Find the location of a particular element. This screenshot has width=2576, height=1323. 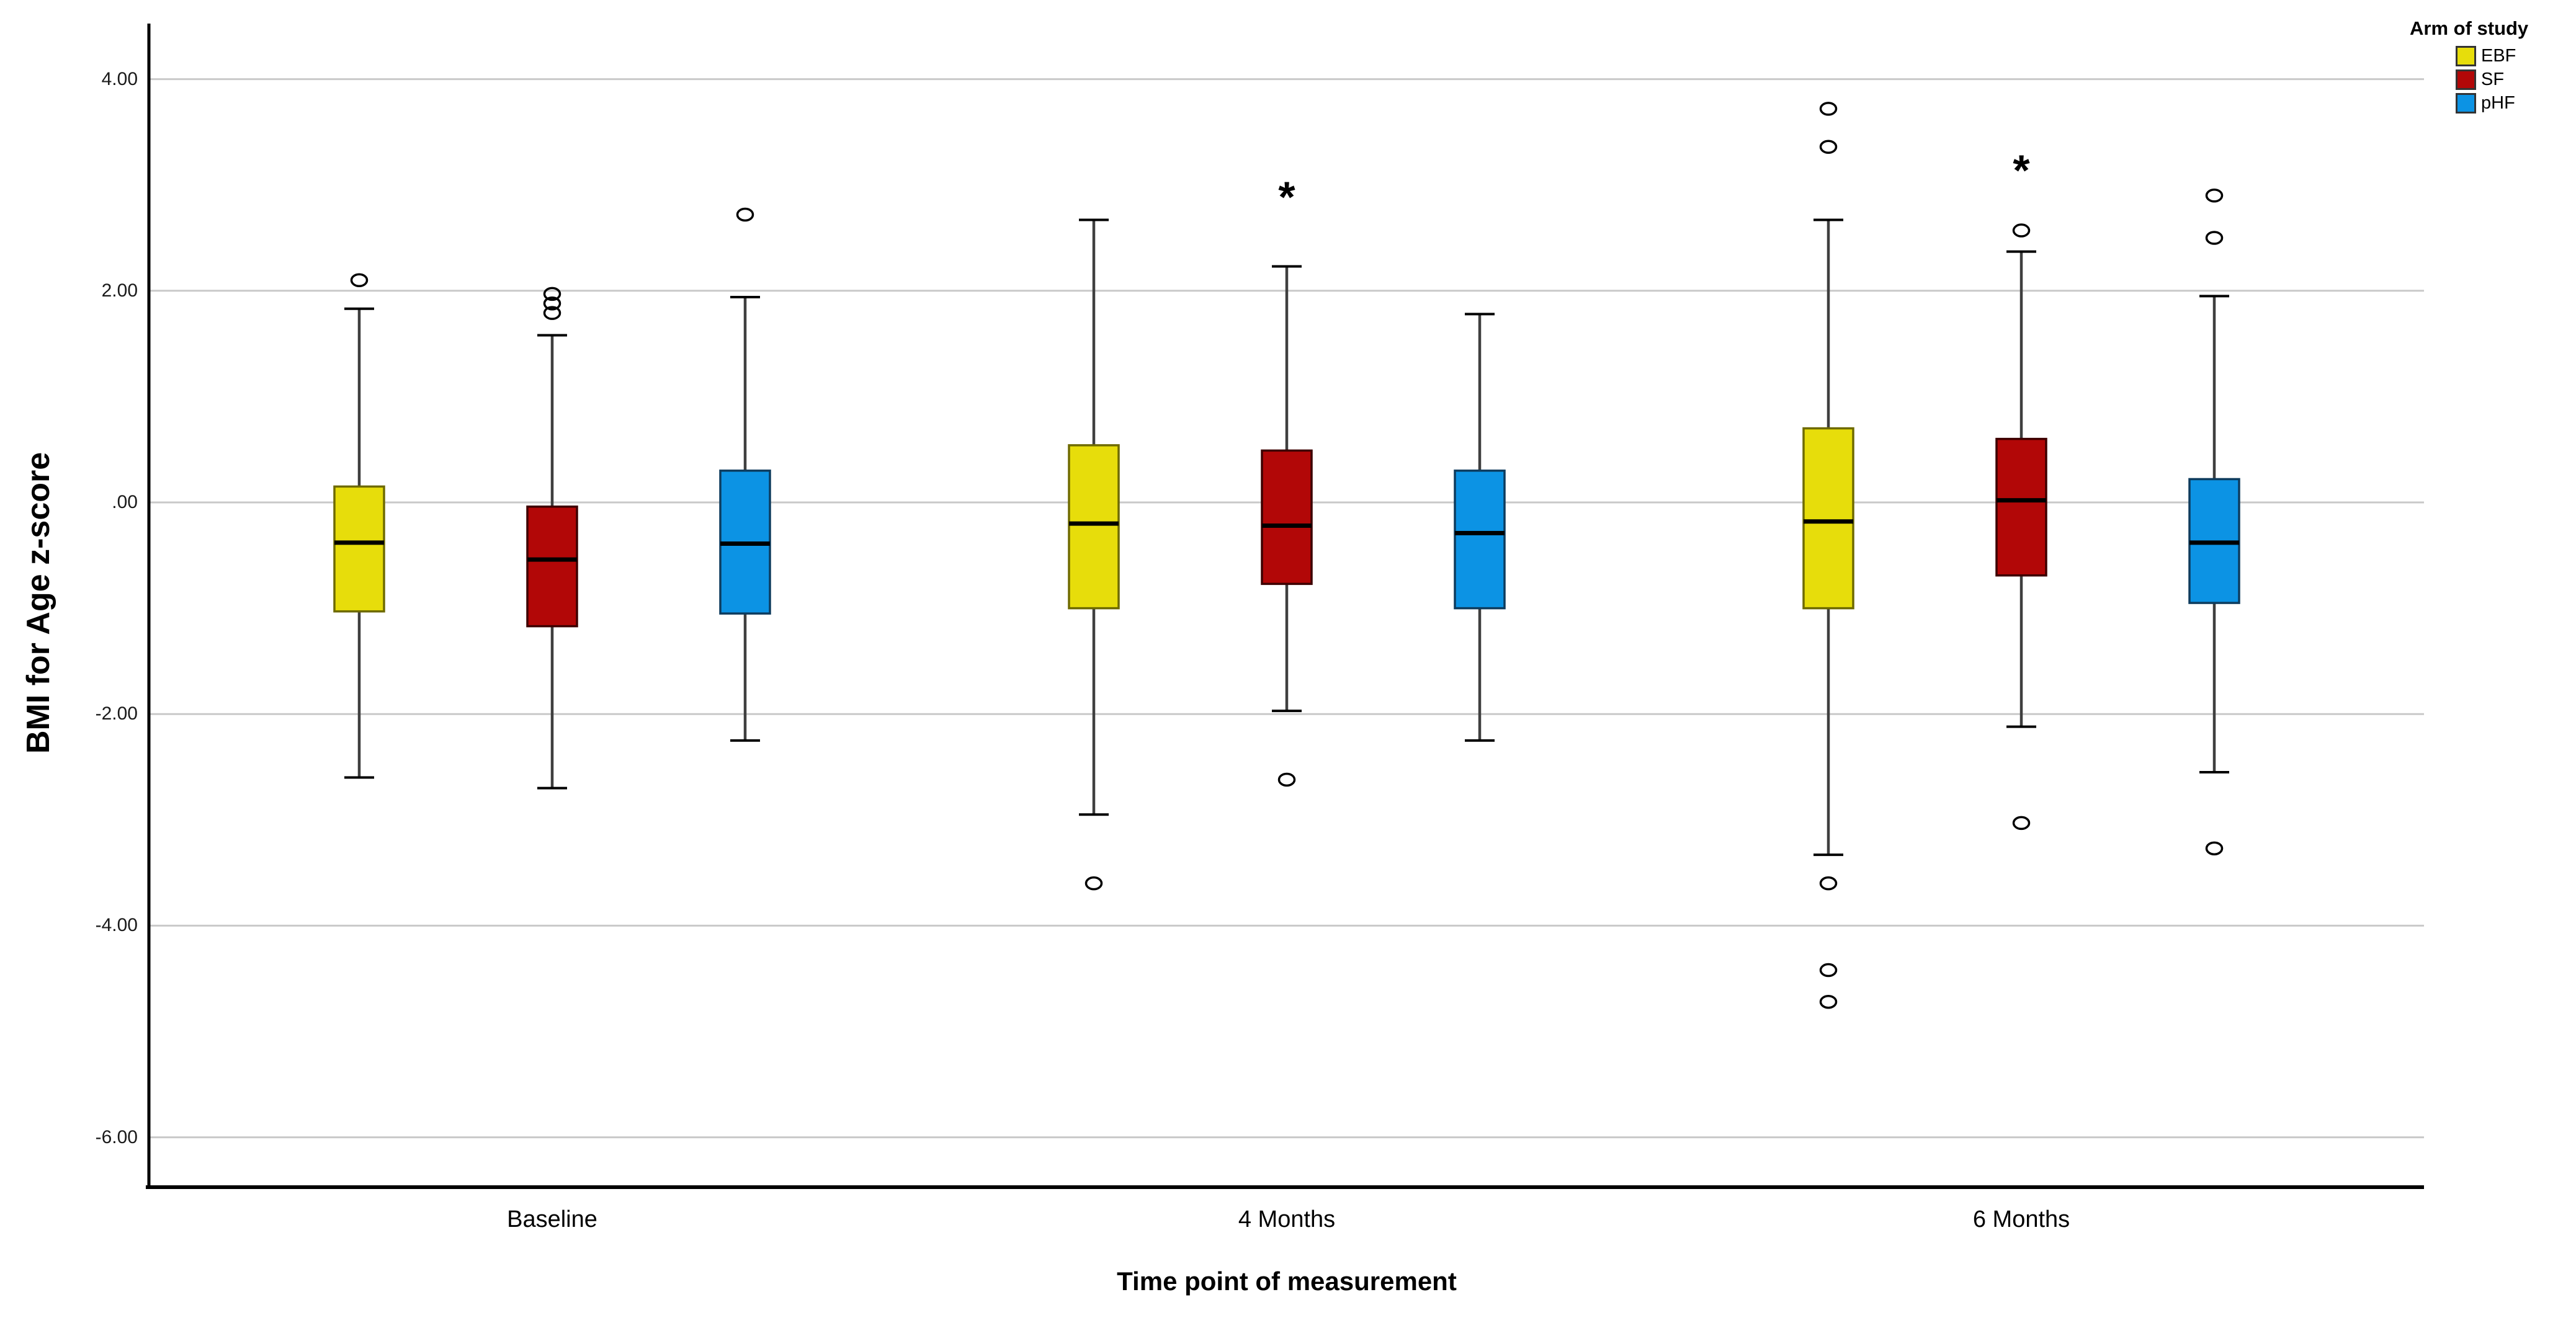

legend-title: Arm of study is located at coordinates (2469, 28).